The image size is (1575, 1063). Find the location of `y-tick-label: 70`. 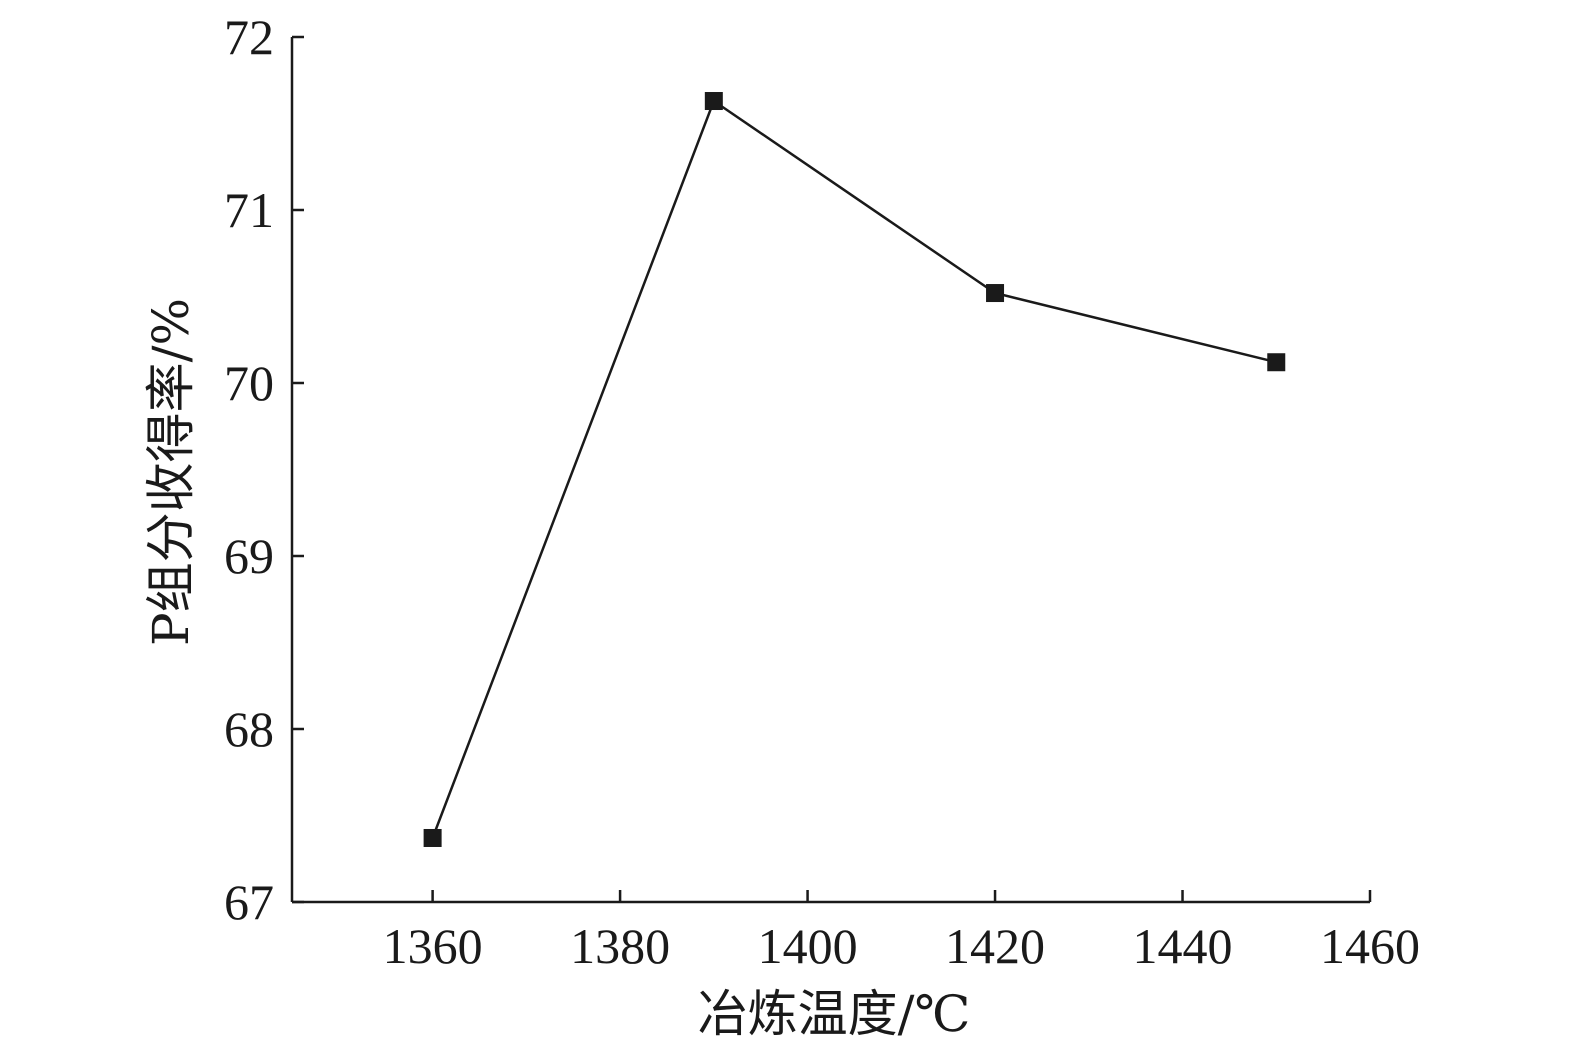

y-tick-label: 70 is located at coordinates (249, 383).